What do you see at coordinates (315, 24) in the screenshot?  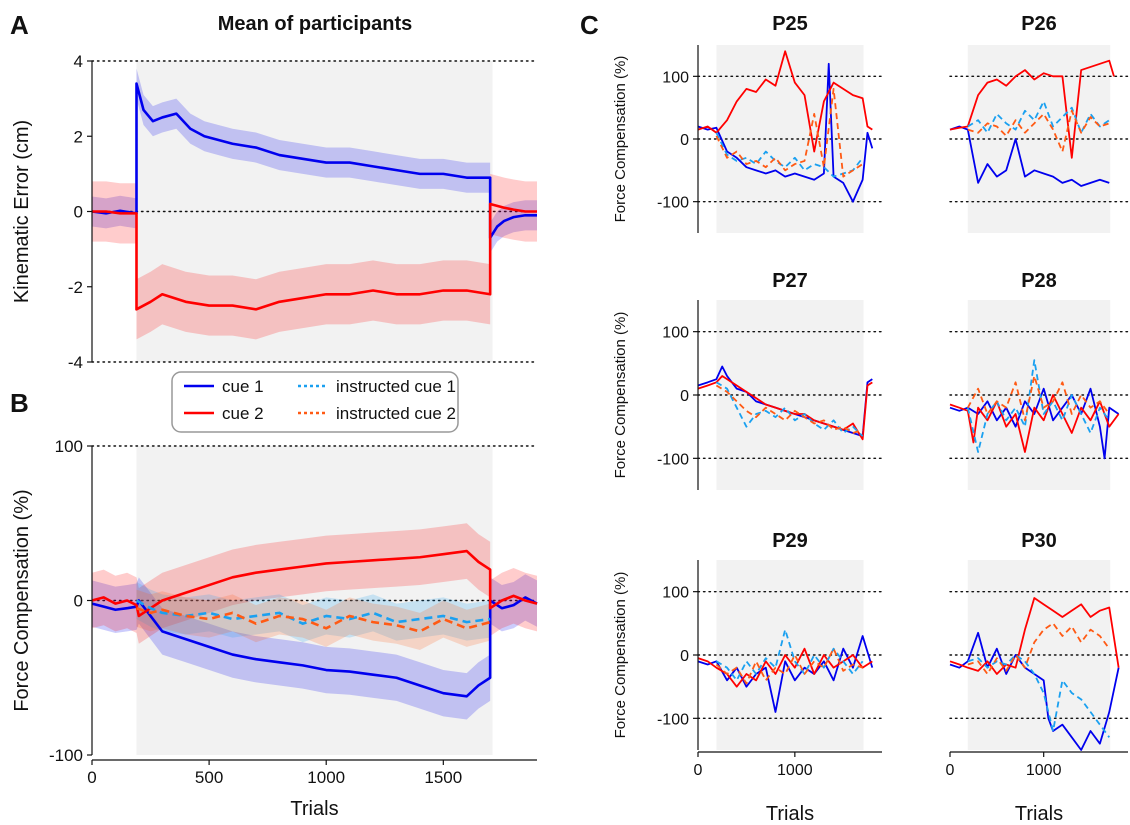 I see `chart-title: Mean of participants` at bounding box center [315, 24].